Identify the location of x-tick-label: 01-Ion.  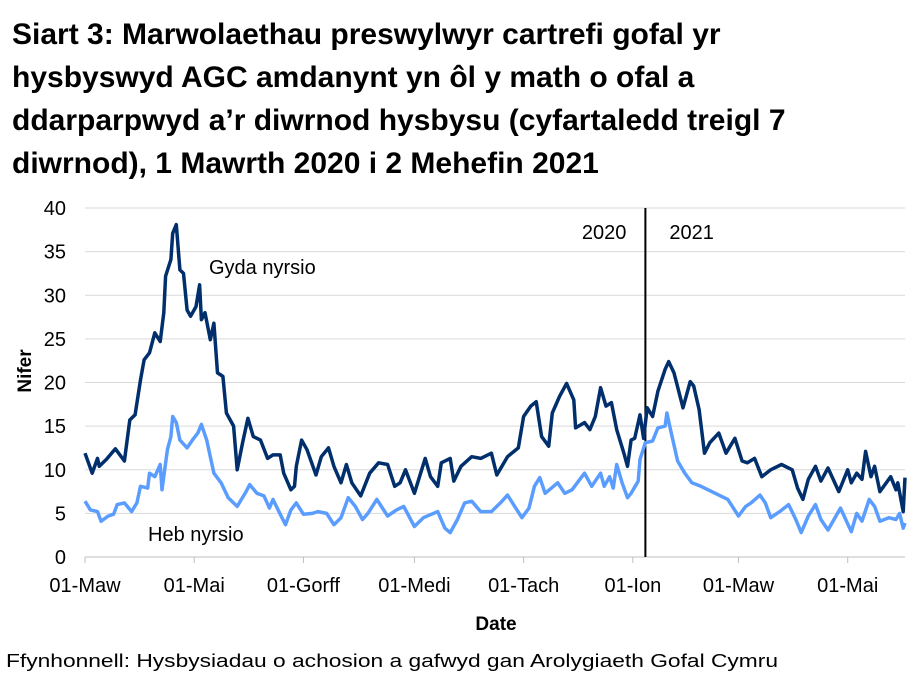
(633, 586).